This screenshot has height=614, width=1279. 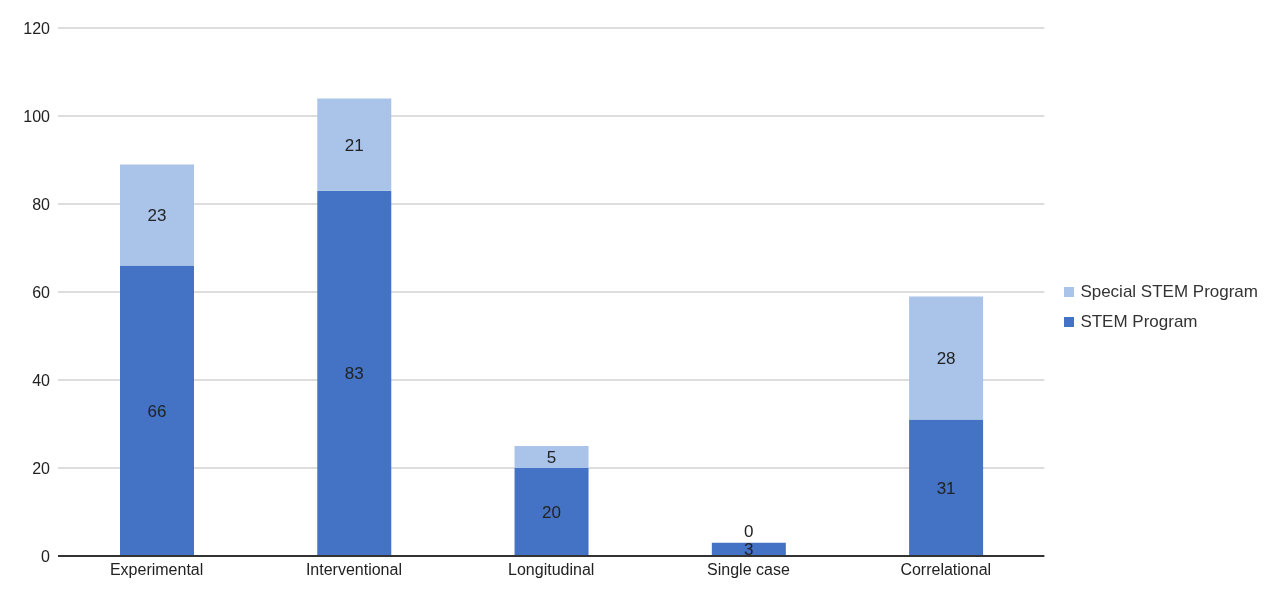 I want to click on x-tick-label: Experimental, so click(x=156, y=570).